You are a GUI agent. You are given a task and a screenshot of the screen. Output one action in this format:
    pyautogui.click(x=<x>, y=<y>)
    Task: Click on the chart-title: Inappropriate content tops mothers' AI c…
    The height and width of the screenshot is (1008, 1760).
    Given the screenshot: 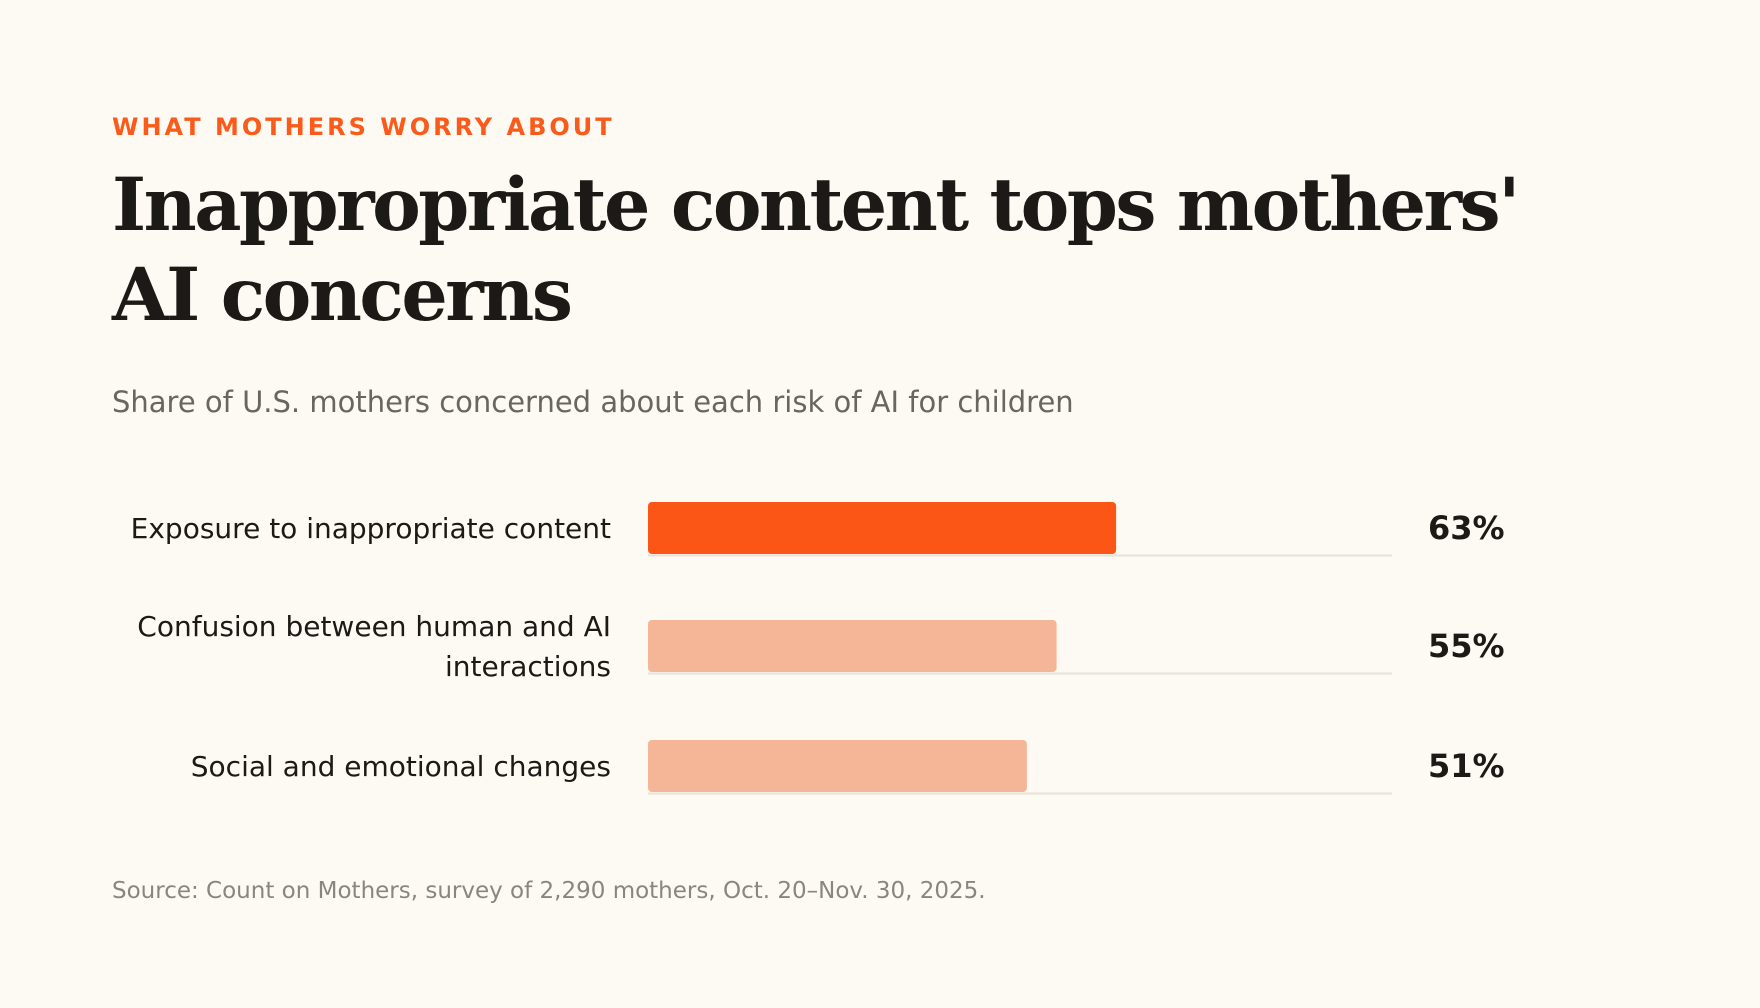 What is the action you would take?
    pyautogui.click(x=816, y=250)
    